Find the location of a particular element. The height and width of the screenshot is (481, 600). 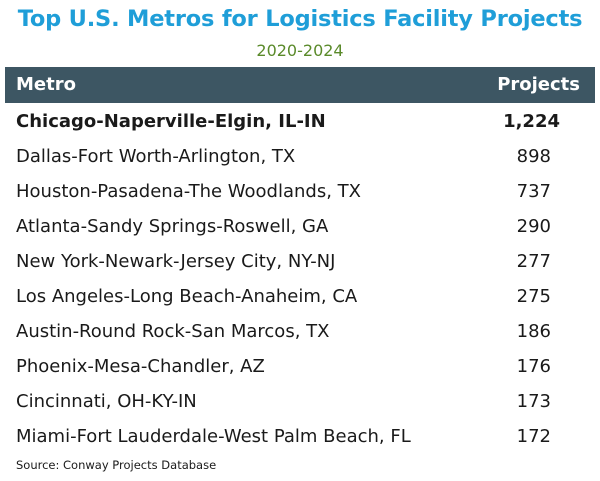

metro-name: New York-Newark-Jersey City, NY-NJ is located at coordinates (176, 261).